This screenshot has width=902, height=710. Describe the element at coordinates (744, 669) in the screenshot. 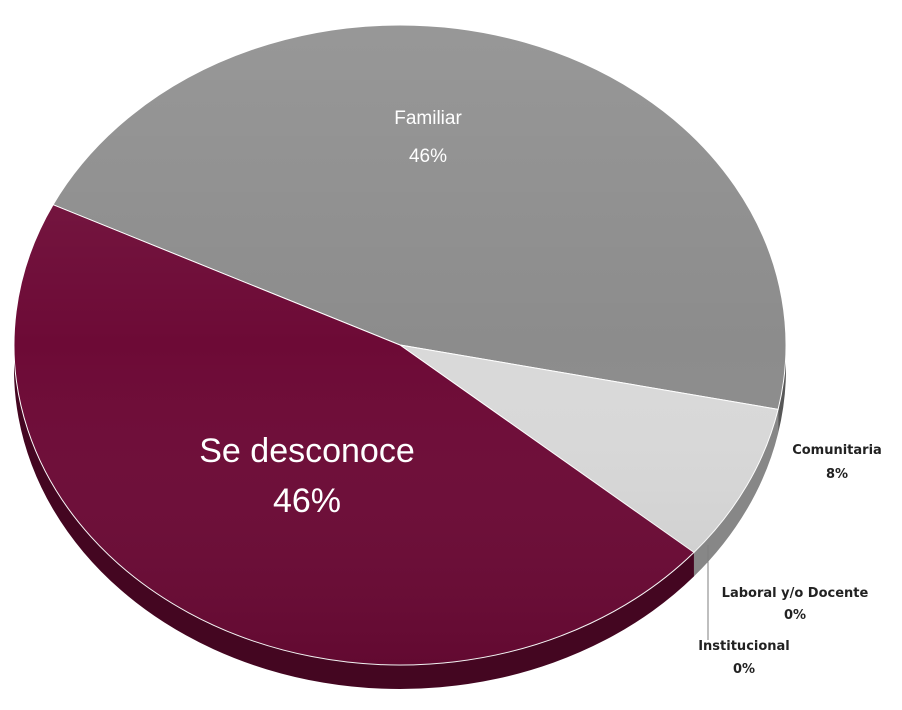

I see `slice-value-institucional: 0%` at that location.